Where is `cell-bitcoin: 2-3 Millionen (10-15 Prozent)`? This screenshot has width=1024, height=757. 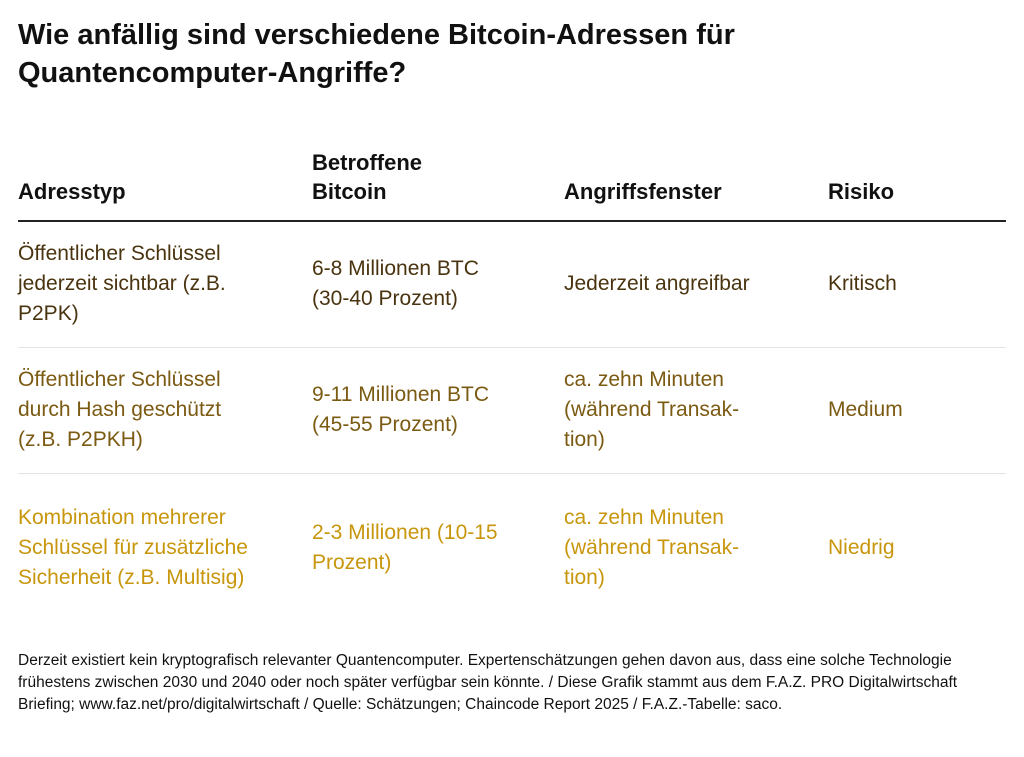
cell-bitcoin: 2-3 Millionen (10-15 Prozent) is located at coordinates (405, 548).